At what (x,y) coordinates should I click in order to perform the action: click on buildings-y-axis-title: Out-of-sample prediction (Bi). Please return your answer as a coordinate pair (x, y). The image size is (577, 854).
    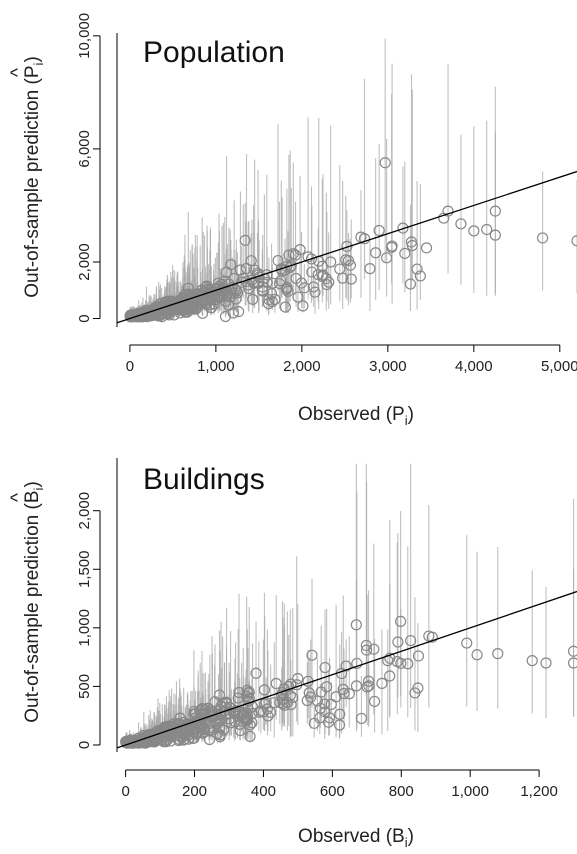
    Looking at the image, I should click on (34, 602).